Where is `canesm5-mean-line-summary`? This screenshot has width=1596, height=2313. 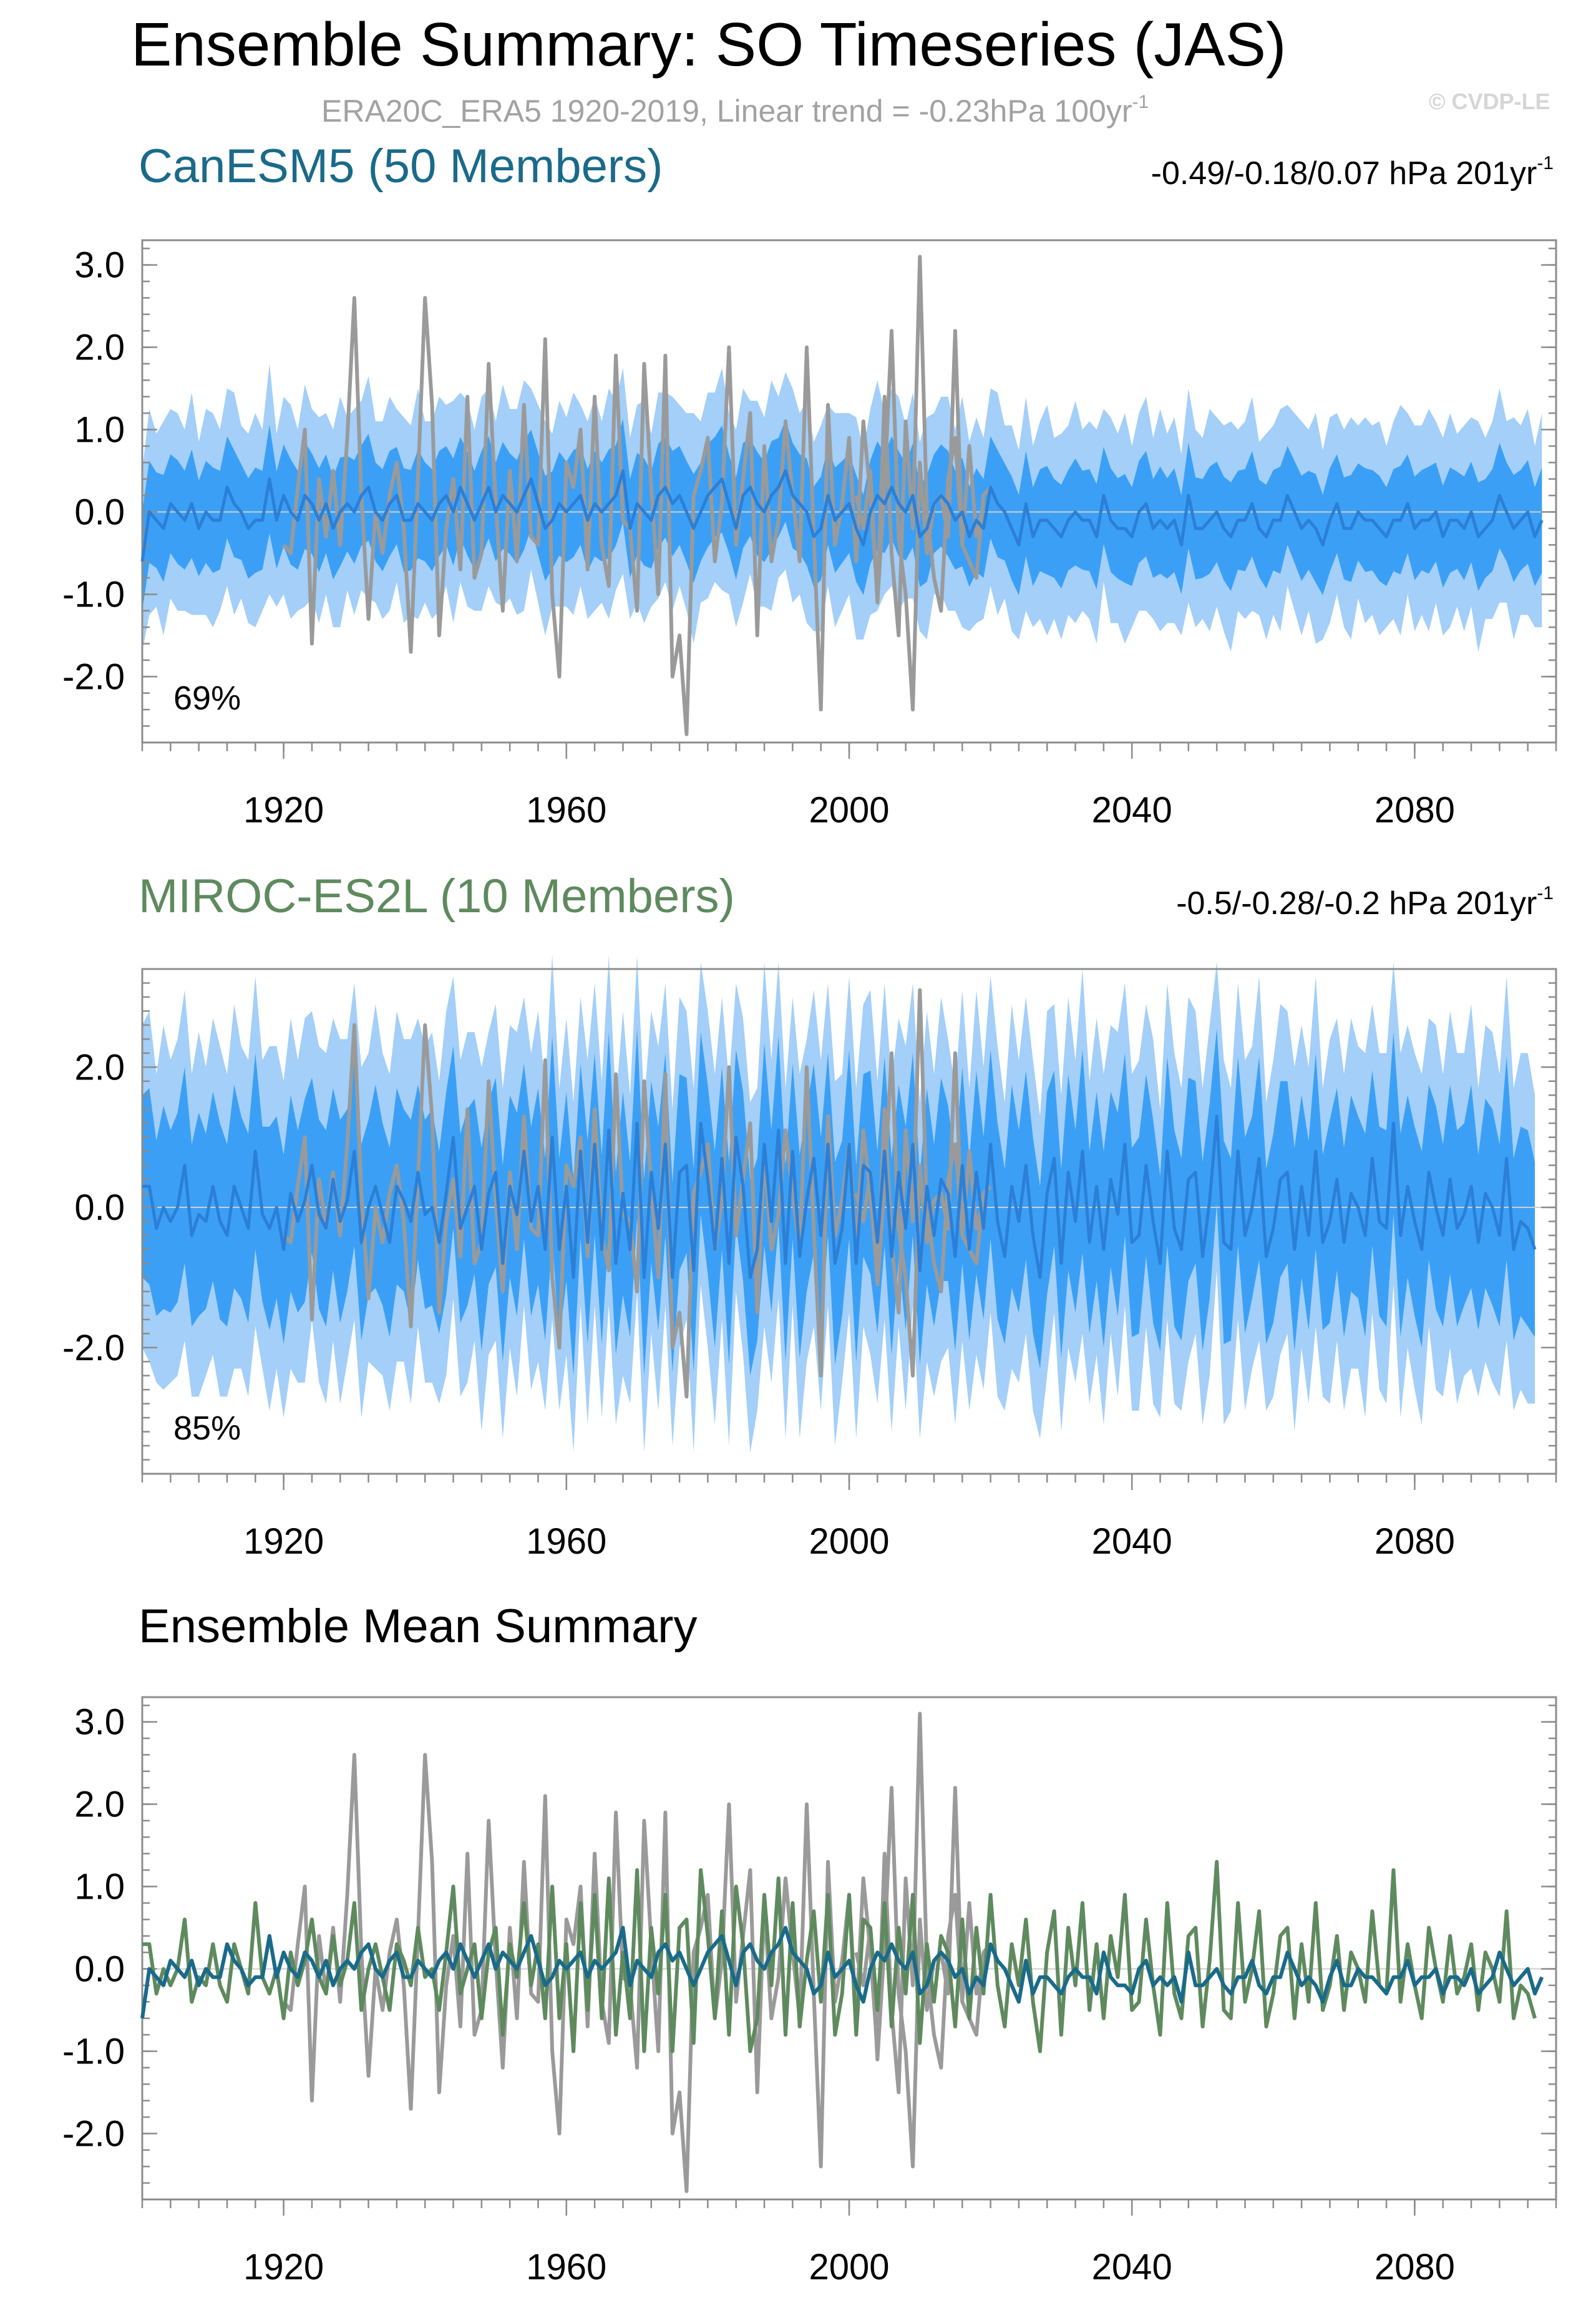
canesm5-mean-line-summary is located at coordinates (842, 1972).